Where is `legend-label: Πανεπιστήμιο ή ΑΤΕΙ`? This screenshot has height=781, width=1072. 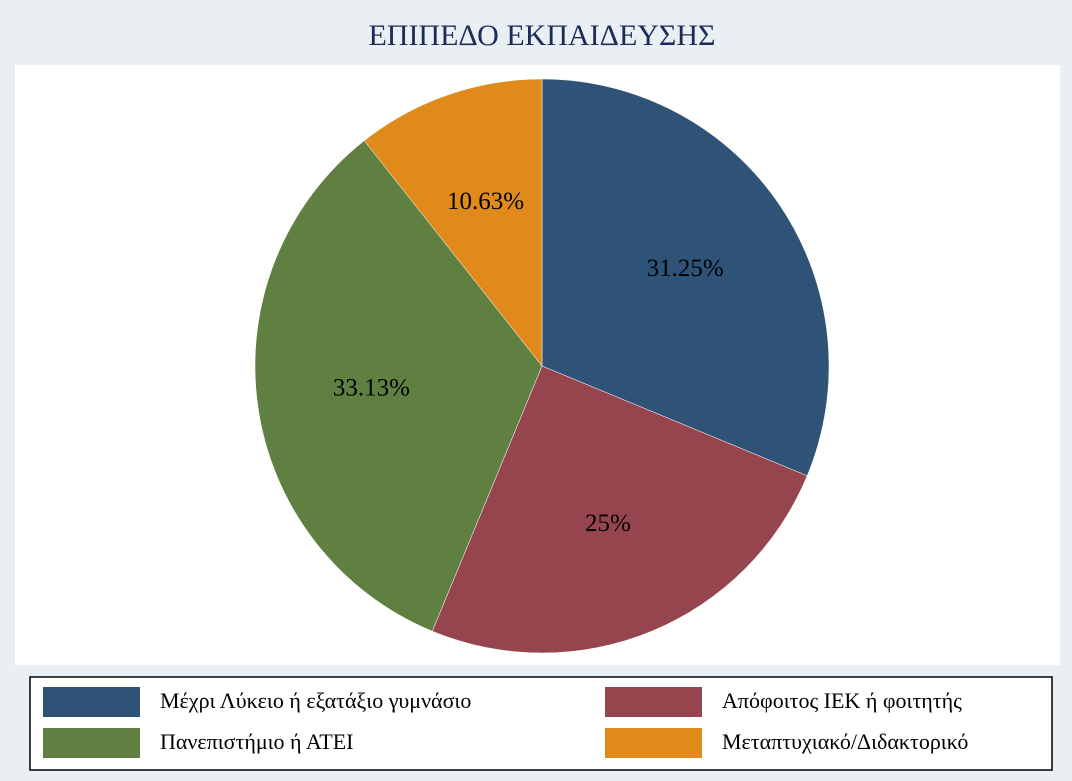 legend-label: Πανεπιστήμιο ή ΑΤΕΙ is located at coordinates (257, 741).